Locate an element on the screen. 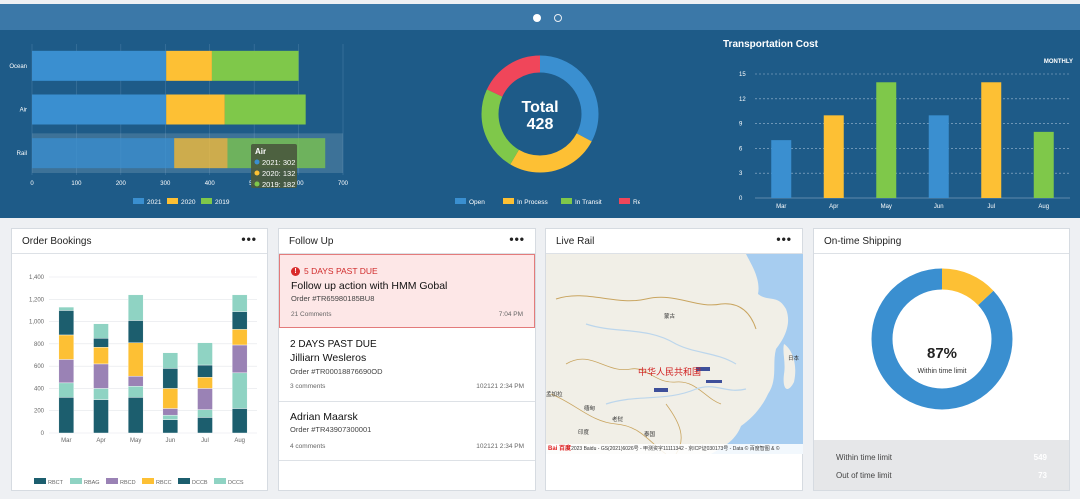 Image resolution: width=1080 pixels, height=499 pixels. panel-header: Follow Up ••• is located at coordinates (407, 241).